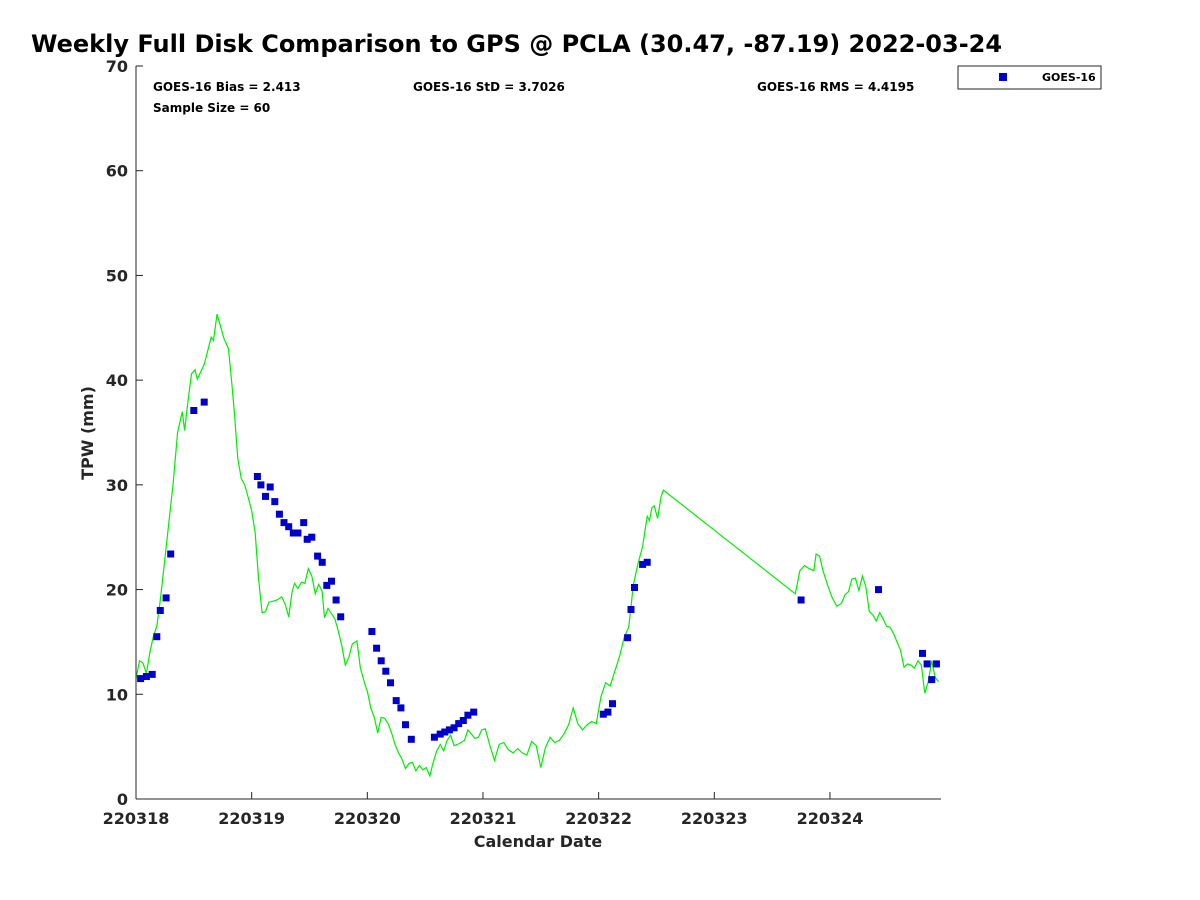 This screenshot has width=1200, height=900. What do you see at coordinates (598, 818) in the screenshot?
I see `x-tick-label-4: 220322` at bounding box center [598, 818].